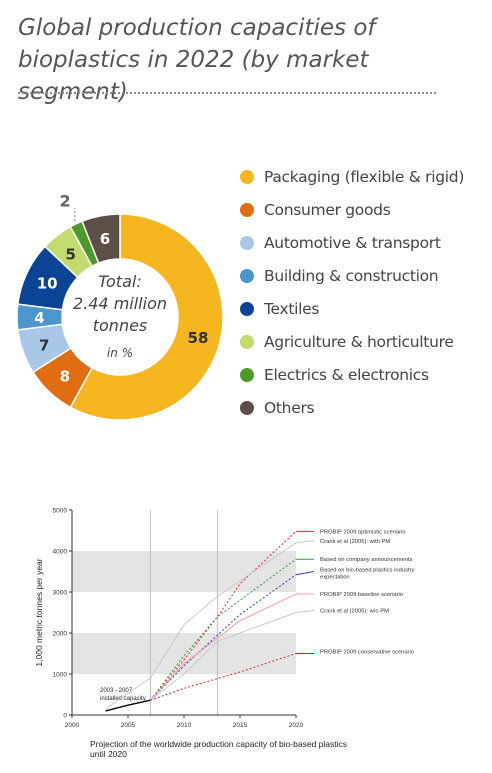 The width and height of the screenshot is (492, 773). Describe the element at coordinates (327, 209) in the screenshot. I see `legend-label: Consumer goods` at that location.